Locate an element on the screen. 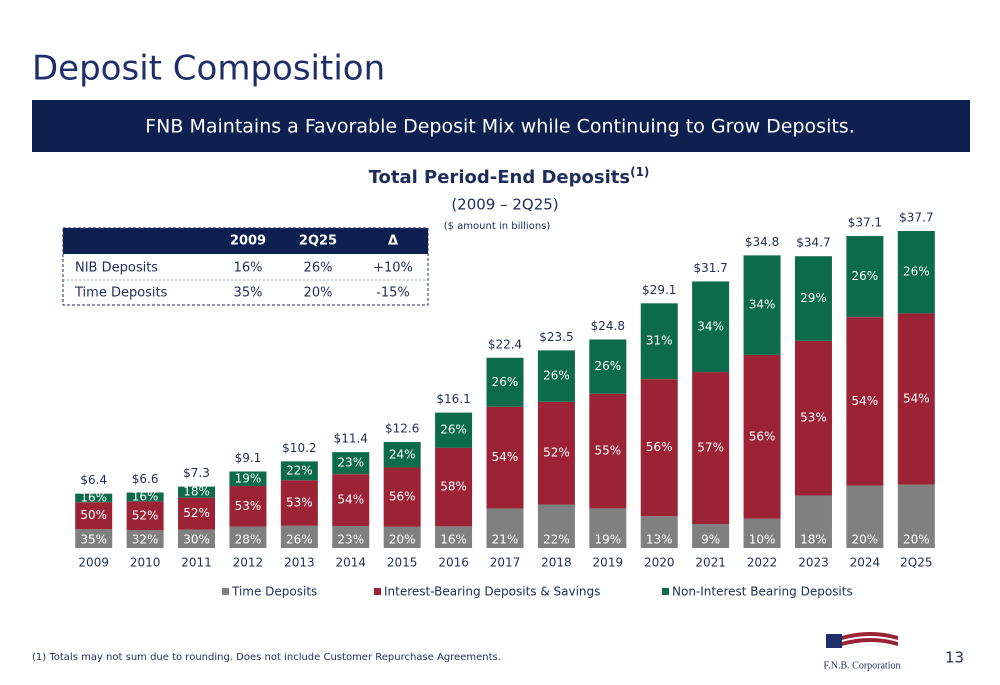 The height and width of the screenshot is (685, 1000). table-cell: -15% is located at coordinates (393, 293).